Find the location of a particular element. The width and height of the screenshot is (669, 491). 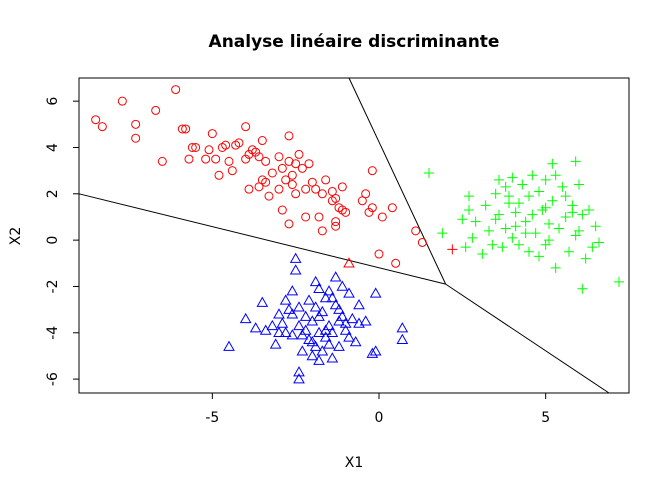

x-axis: -5 0 5 is located at coordinates (377, 409).